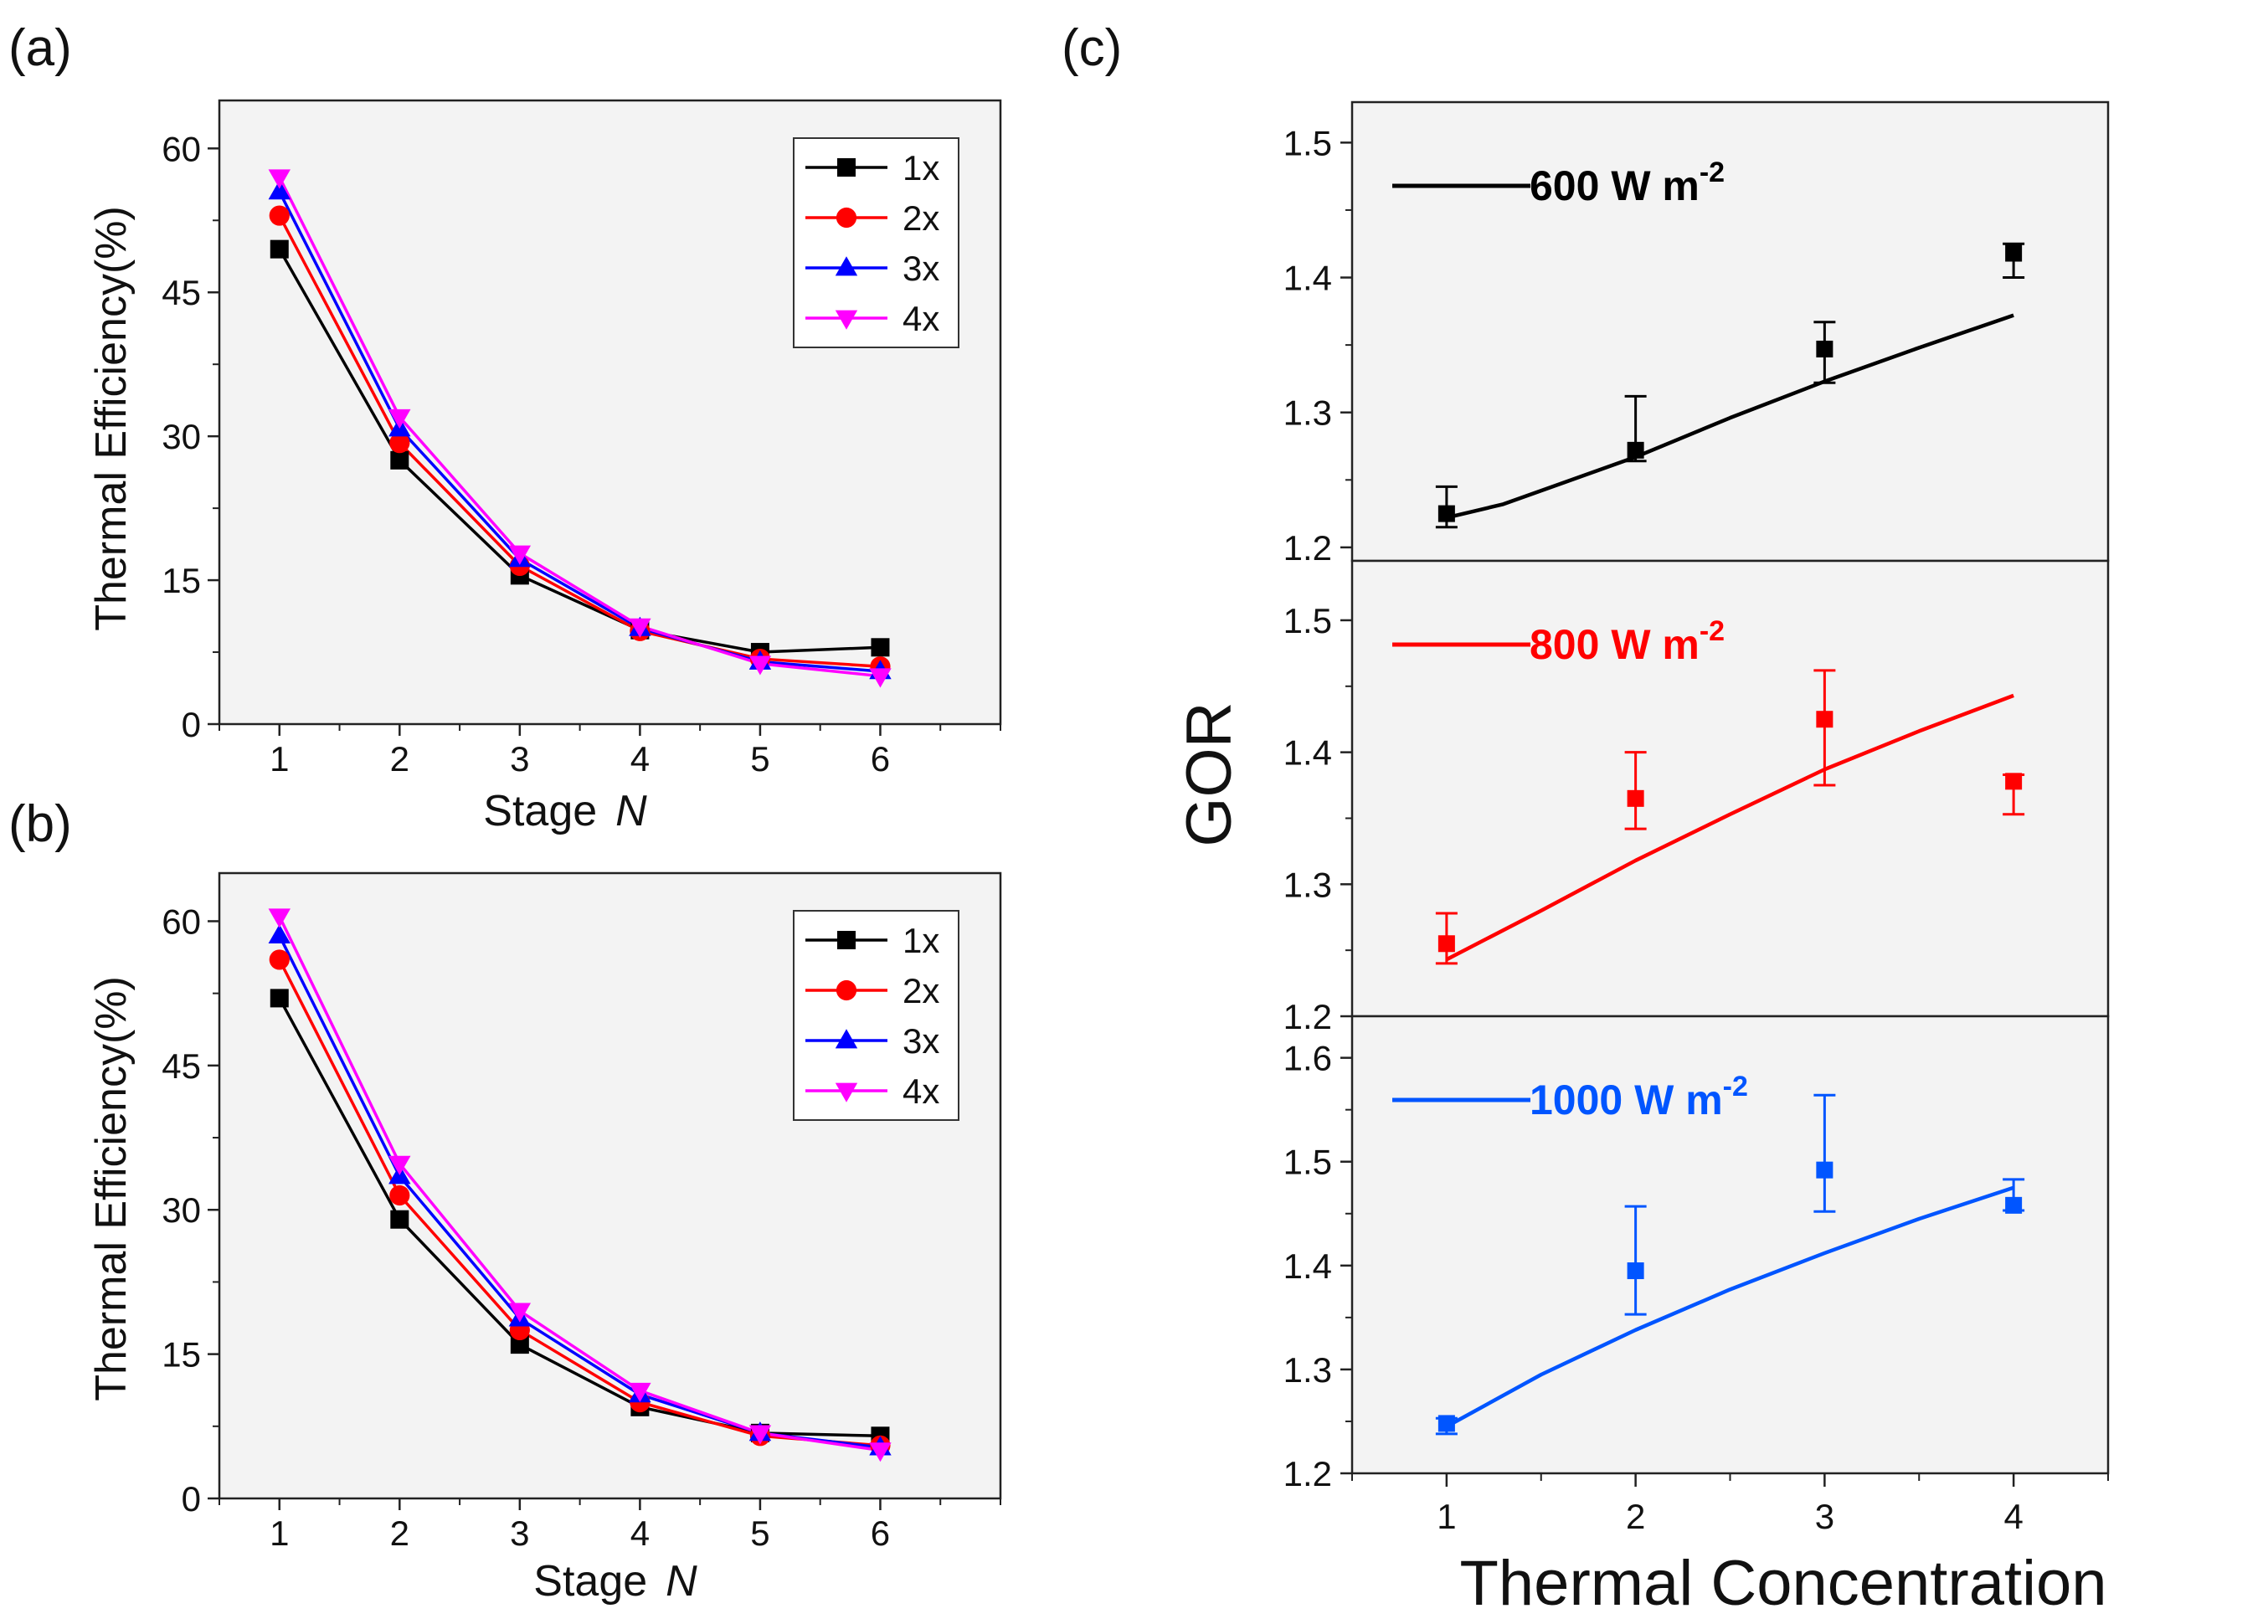 This screenshot has width=2268, height=1624. What do you see at coordinates (1730, 788) in the screenshot?
I see `panel-c-sub2-frame` at bounding box center [1730, 788].